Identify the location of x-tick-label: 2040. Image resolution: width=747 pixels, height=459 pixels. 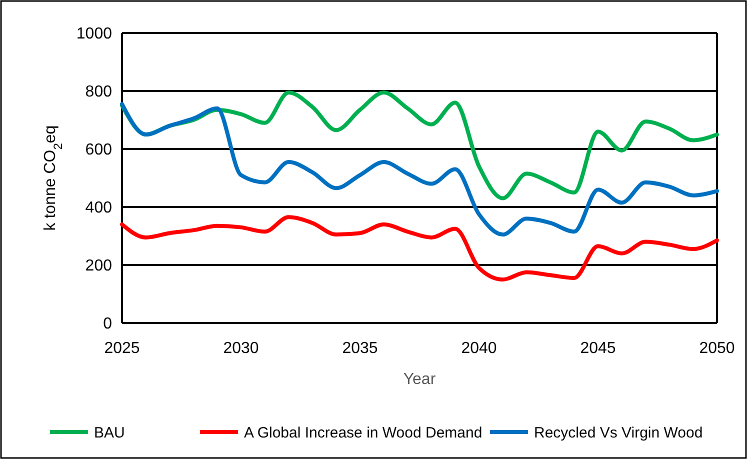
(479, 348).